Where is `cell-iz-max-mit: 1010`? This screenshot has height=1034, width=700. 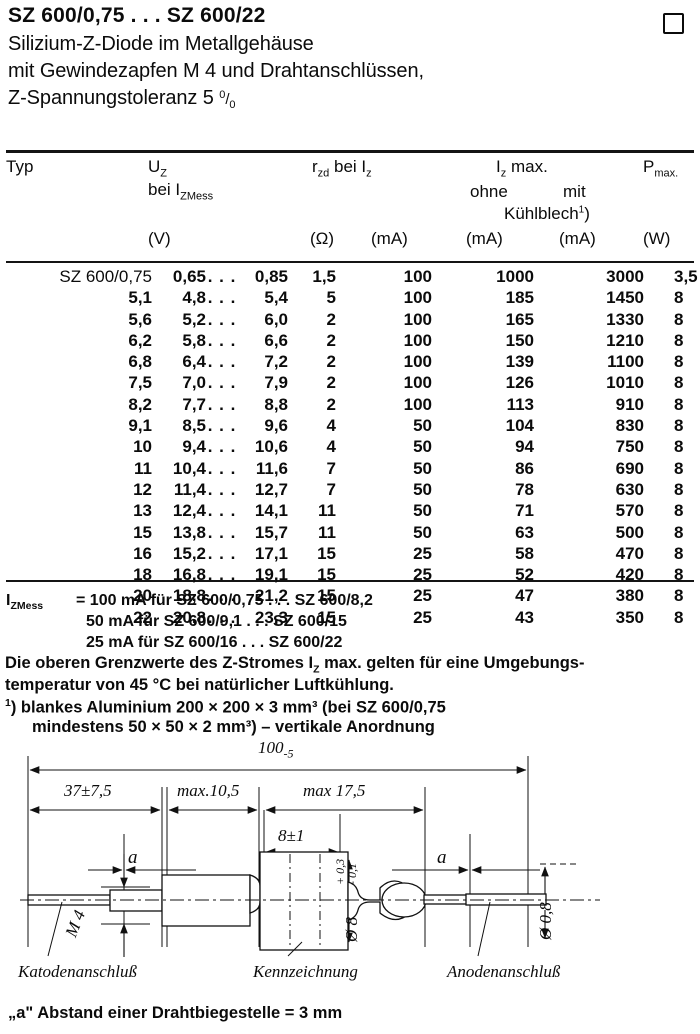 cell-iz-max-mit: 1010 is located at coordinates (625, 383).